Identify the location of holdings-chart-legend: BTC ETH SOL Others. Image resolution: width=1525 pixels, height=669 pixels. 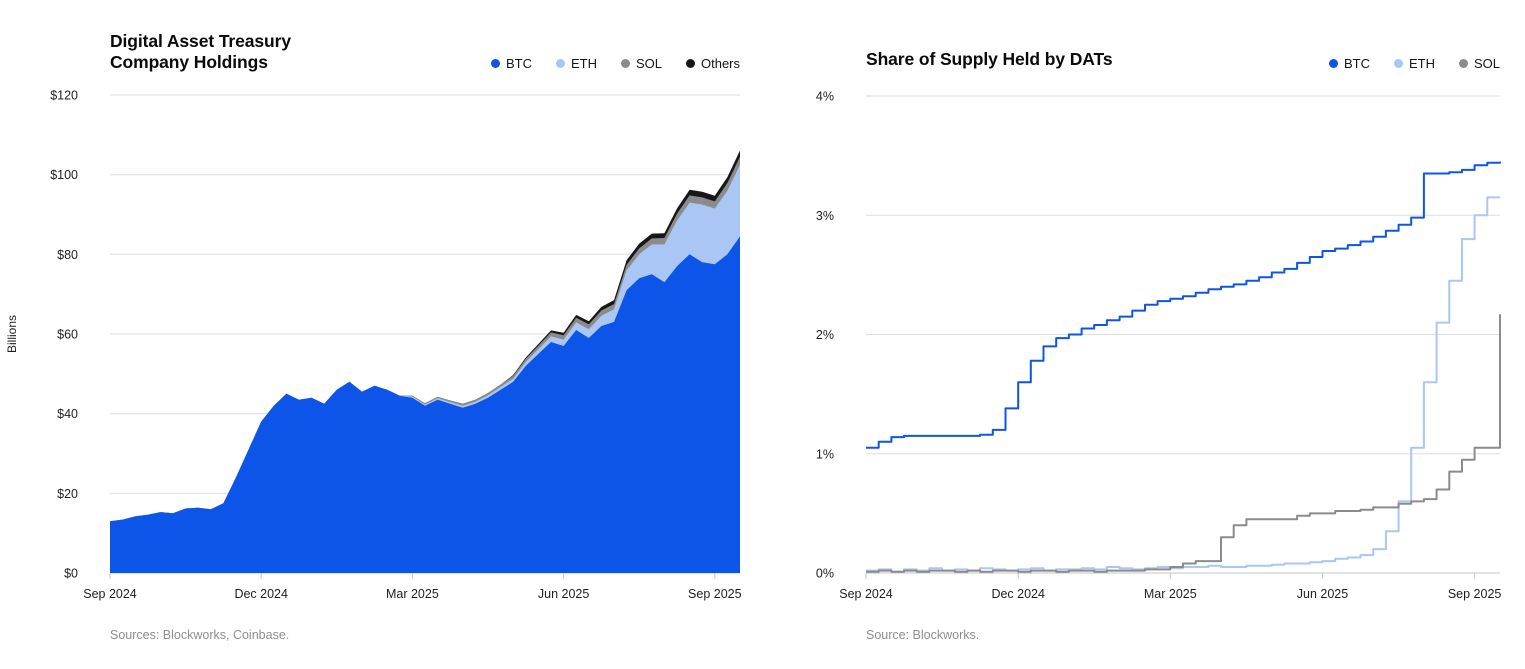
(615, 63).